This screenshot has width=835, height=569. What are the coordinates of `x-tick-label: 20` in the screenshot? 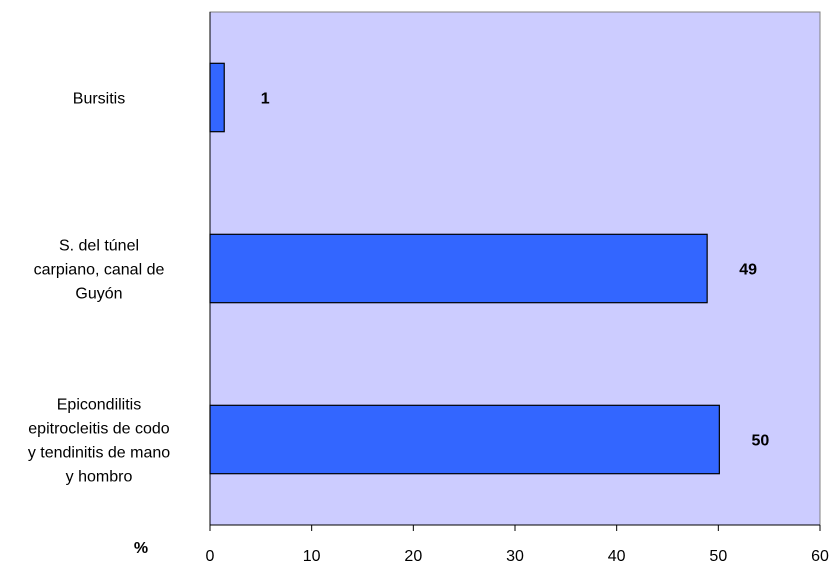 It's located at (413, 556).